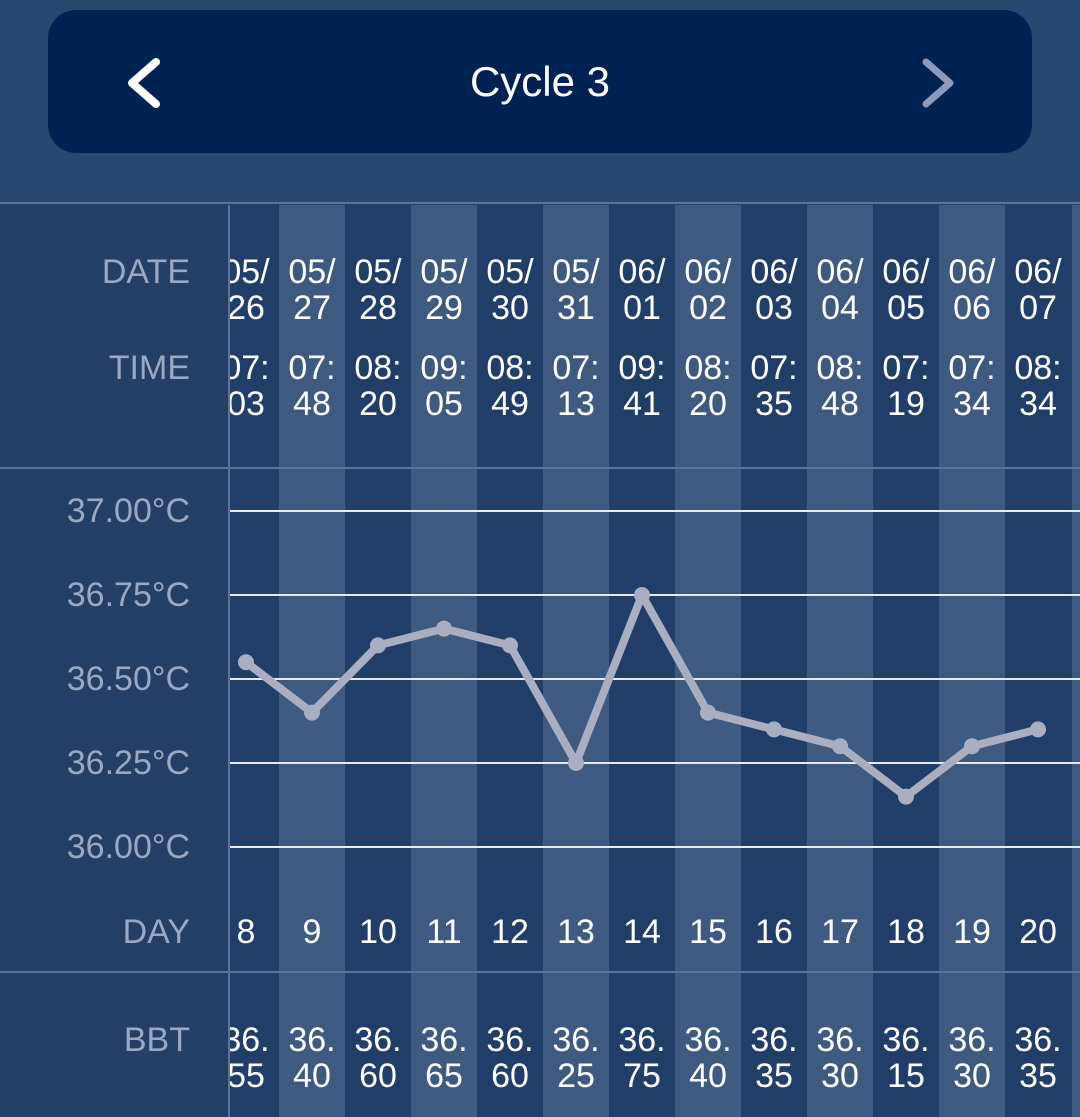 The width and height of the screenshot is (1080, 1117). What do you see at coordinates (642, 386) in the screenshot?
I see `time-cell: 09:41` at bounding box center [642, 386].